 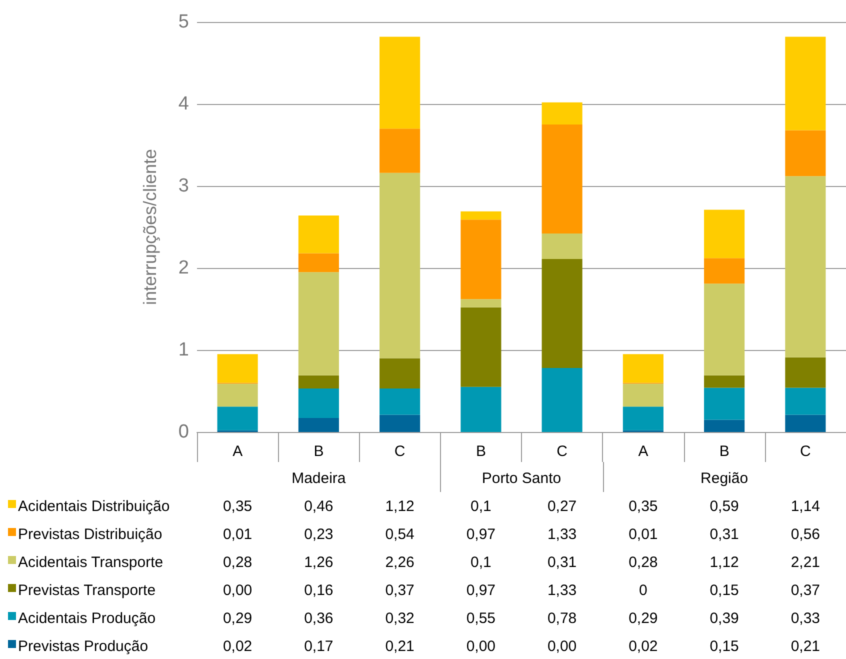 What do you see at coordinates (93, 506) in the screenshot?
I see `legend-label: Acidentais Distribuição` at bounding box center [93, 506].